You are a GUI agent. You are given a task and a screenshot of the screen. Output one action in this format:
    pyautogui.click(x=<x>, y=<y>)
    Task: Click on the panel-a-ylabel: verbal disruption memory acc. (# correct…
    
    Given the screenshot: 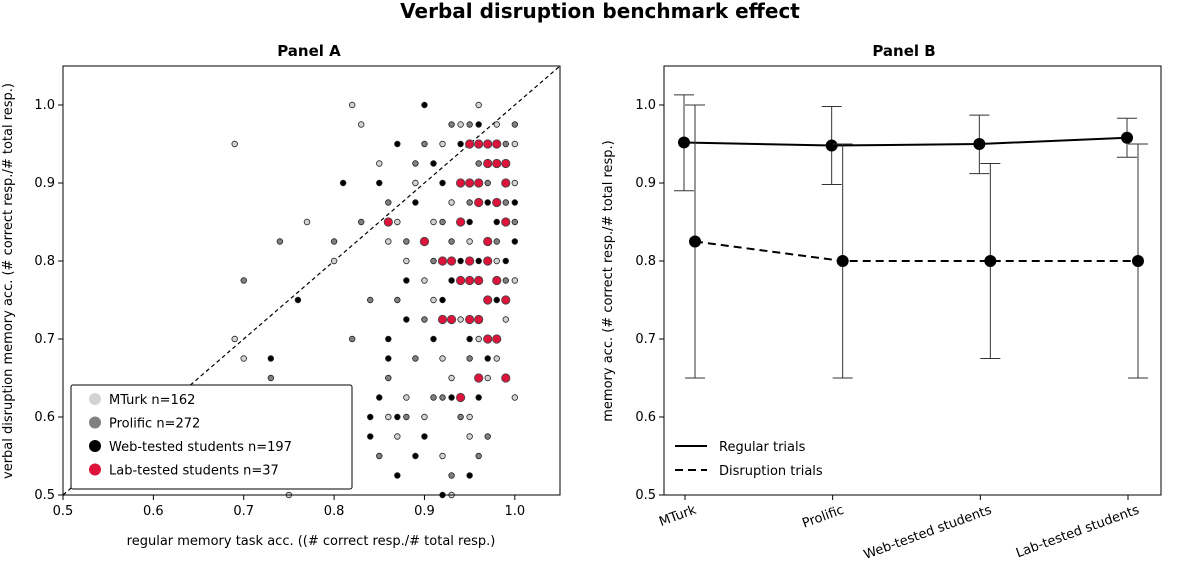 What is the action you would take?
    pyautogui.click(x=8, y=281)
    